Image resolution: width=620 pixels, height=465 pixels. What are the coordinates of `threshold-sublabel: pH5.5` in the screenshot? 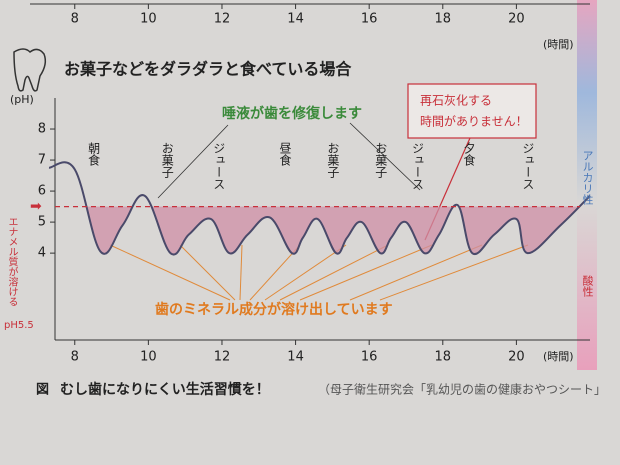 It's located at (19, 325).